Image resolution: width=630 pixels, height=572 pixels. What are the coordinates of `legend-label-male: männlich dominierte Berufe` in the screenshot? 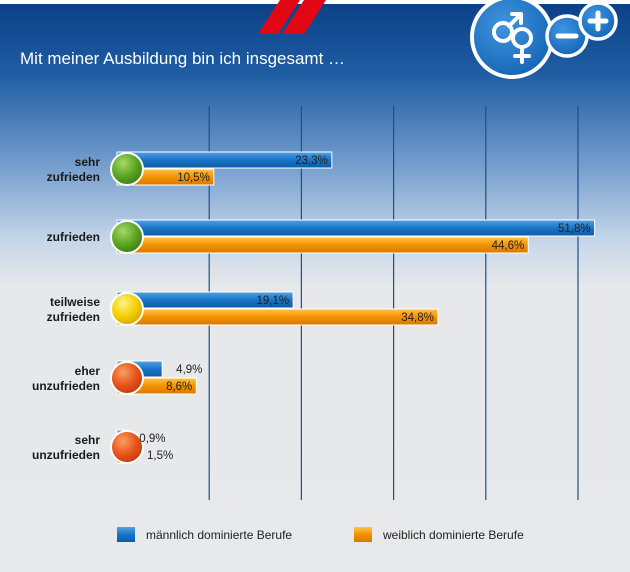 It's located at (219, 535).